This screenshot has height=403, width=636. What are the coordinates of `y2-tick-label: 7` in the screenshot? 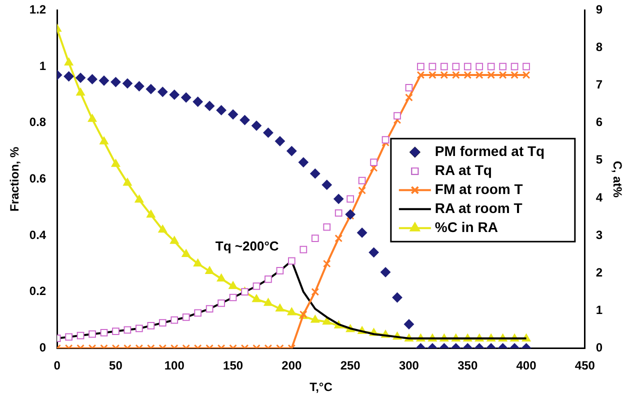 It's located at (599, 85).